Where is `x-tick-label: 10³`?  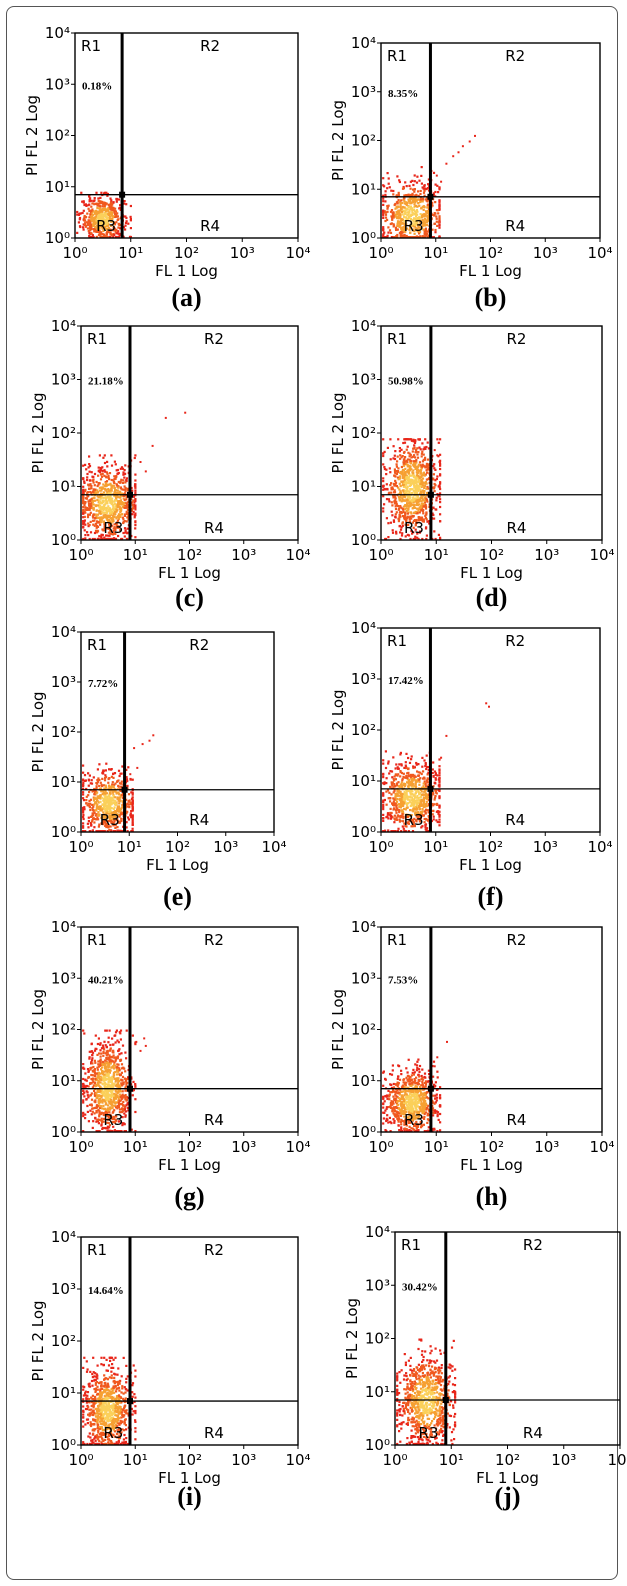
x-tick-label: 10³ is located at coordinates (546, 555).